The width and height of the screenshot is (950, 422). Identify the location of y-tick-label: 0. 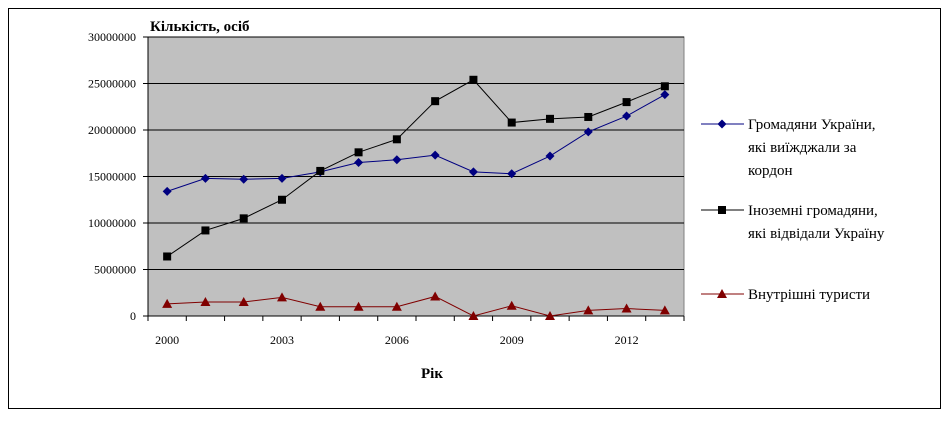
(133, 316).